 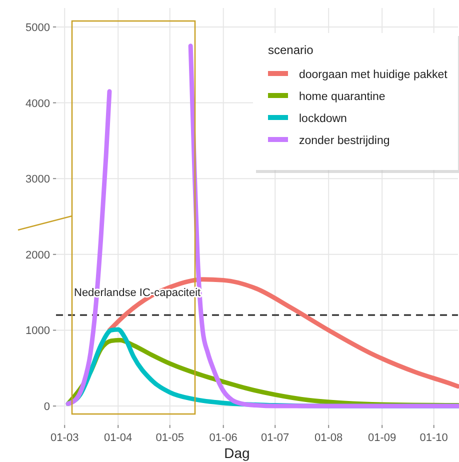 I want to click on x-axis-title: Dag, so click(x=237, y=453).